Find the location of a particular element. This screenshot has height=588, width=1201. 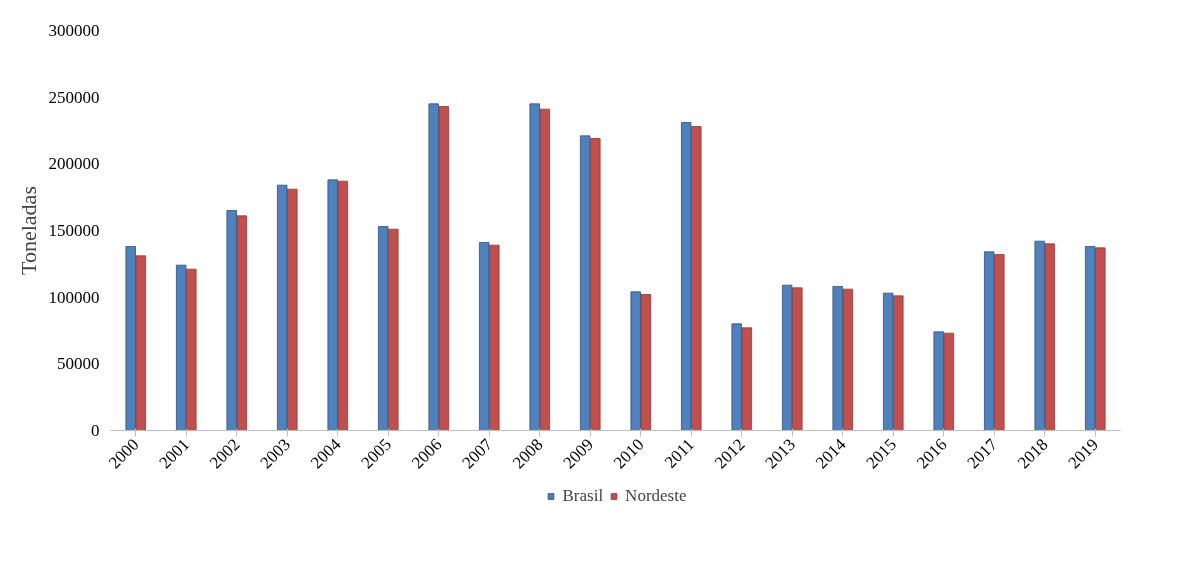

y-axis-title: Toneladas is located at coordinates (28, 230).